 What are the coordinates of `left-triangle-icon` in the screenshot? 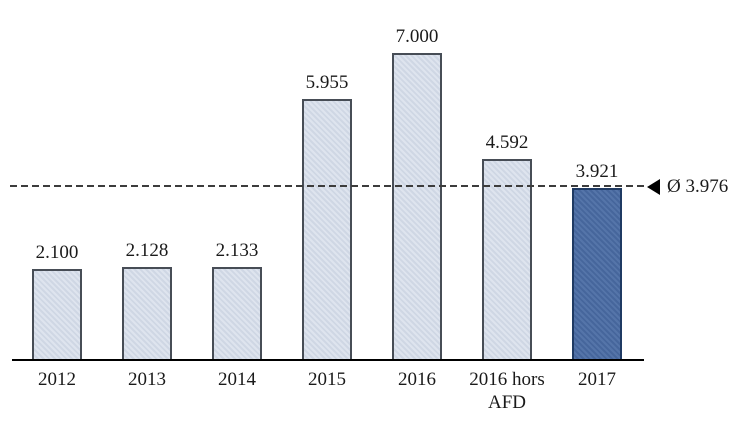 It's located at (653, 187).